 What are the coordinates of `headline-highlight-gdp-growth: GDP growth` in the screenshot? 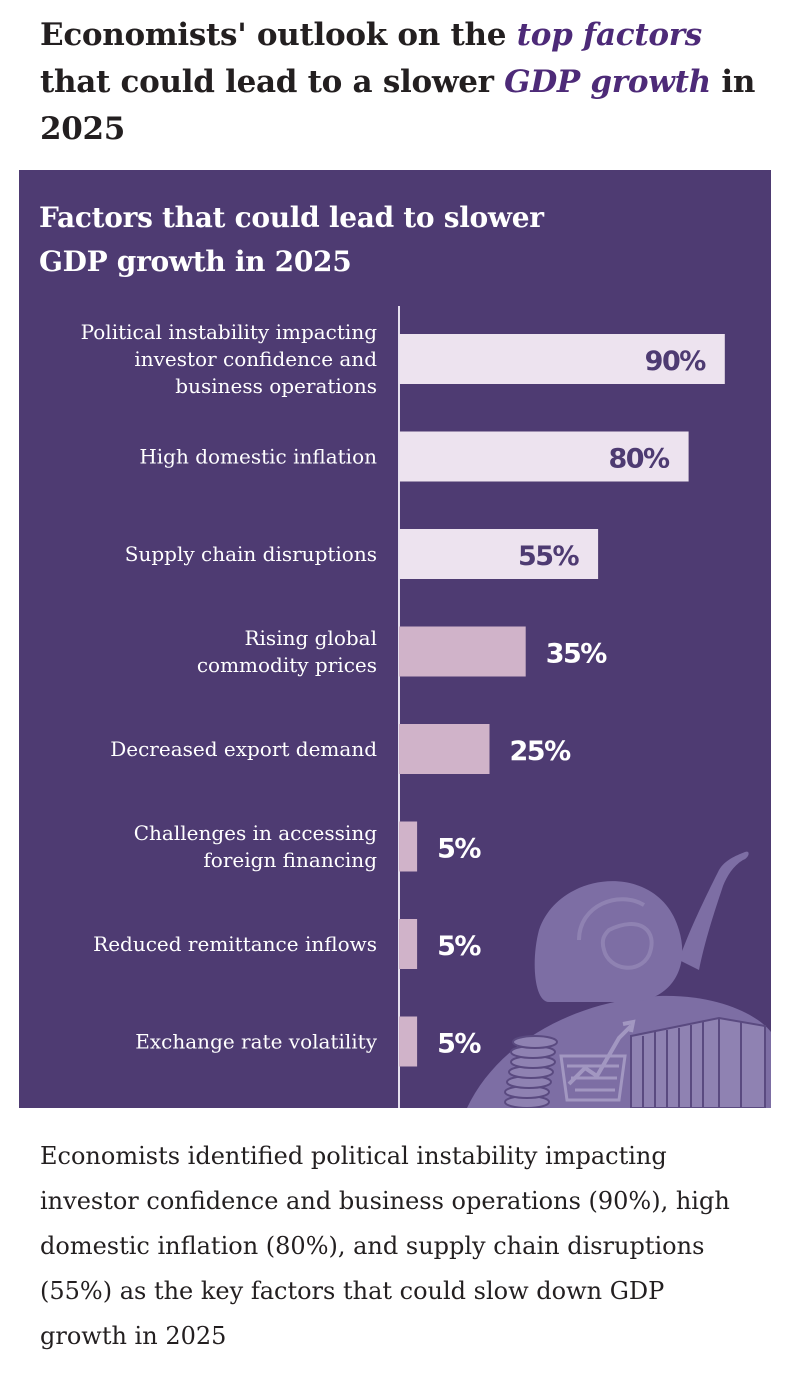 It's located at (607, 82).